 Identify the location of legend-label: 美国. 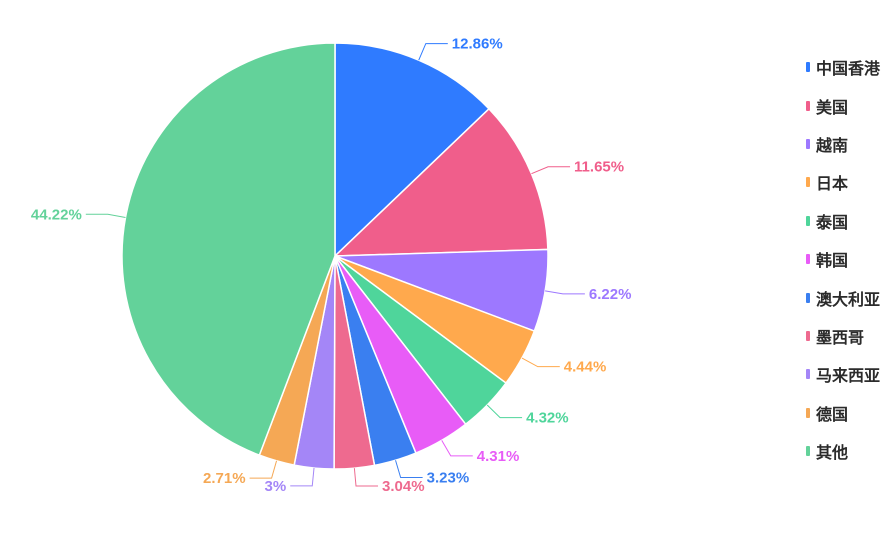
(832, 107).